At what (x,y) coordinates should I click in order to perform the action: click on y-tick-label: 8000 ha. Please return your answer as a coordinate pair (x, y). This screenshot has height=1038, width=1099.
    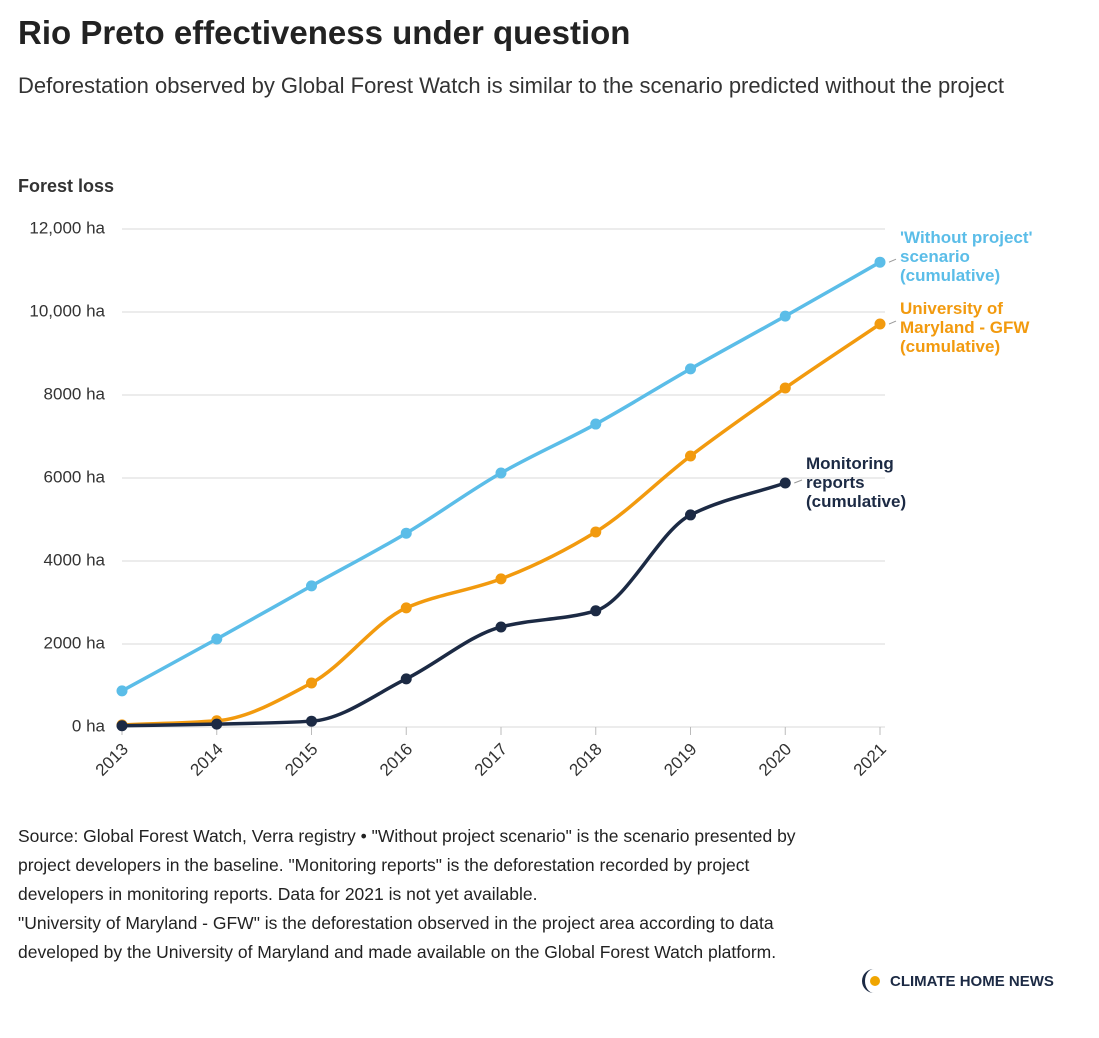
    Looking at the image, I should click on (75, 393).